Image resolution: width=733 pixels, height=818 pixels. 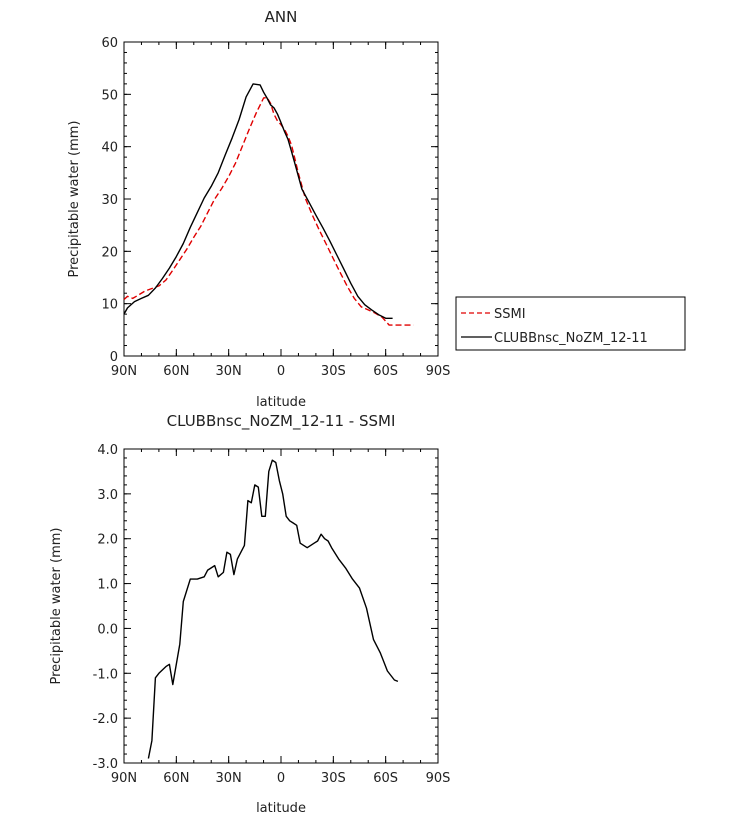 I want to click on series-line-ssmi, so click(x=268, y=211).